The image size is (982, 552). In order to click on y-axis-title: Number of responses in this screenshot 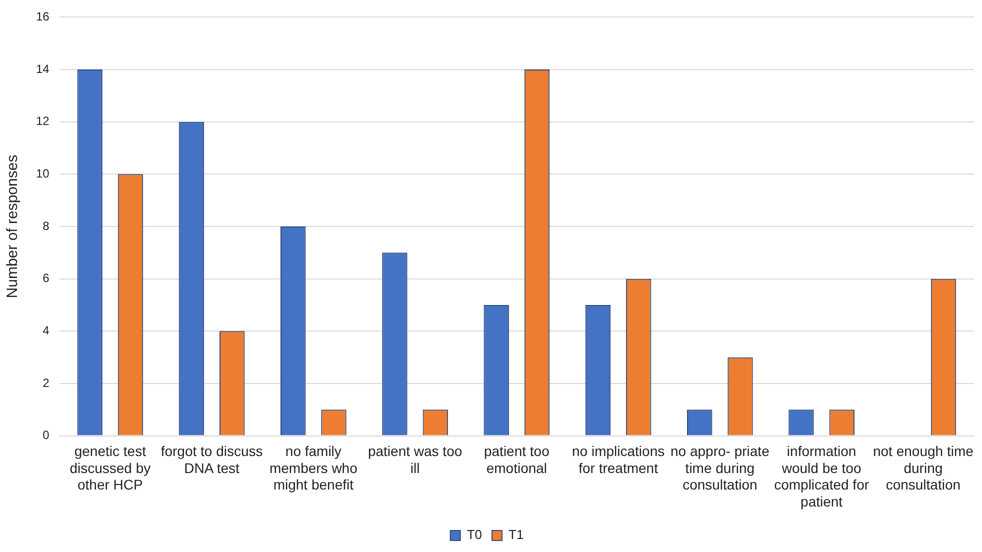, I will do `click(13, 226)`.